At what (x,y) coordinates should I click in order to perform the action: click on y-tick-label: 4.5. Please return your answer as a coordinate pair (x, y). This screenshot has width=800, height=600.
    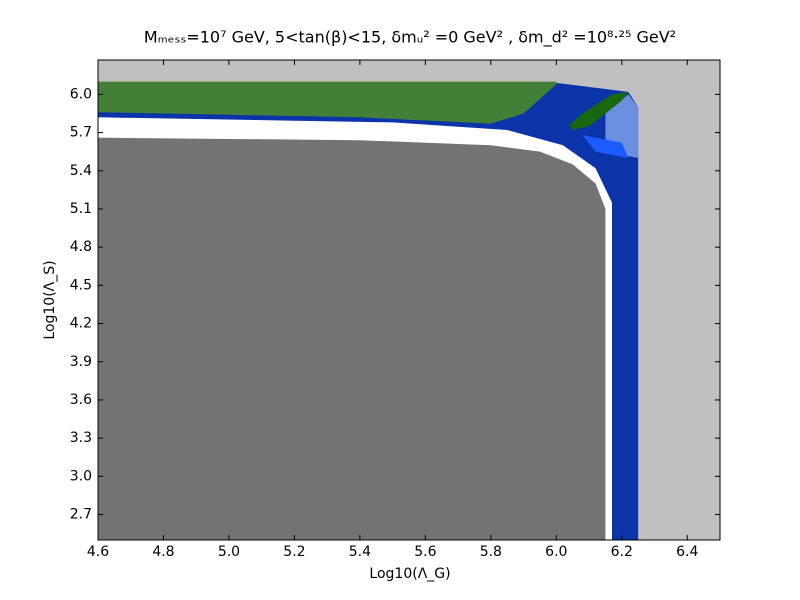
    Looking at the image, I should click on (81, 285).